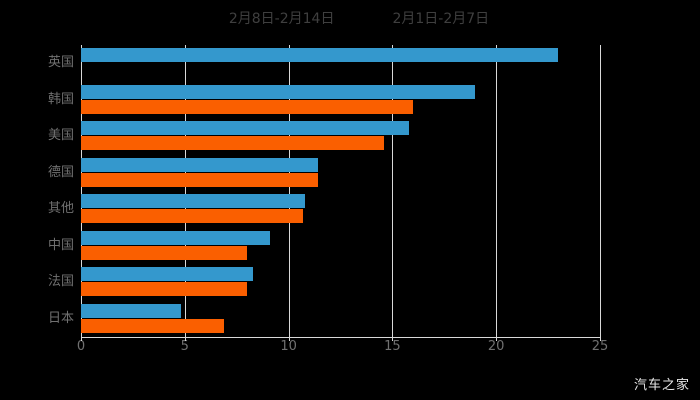 The width and height of the screenshot is (700, 400). Describe the element at coordinates (60, 282) in the screenshot. I see `y-axis-label-法国: 法国` at that location.